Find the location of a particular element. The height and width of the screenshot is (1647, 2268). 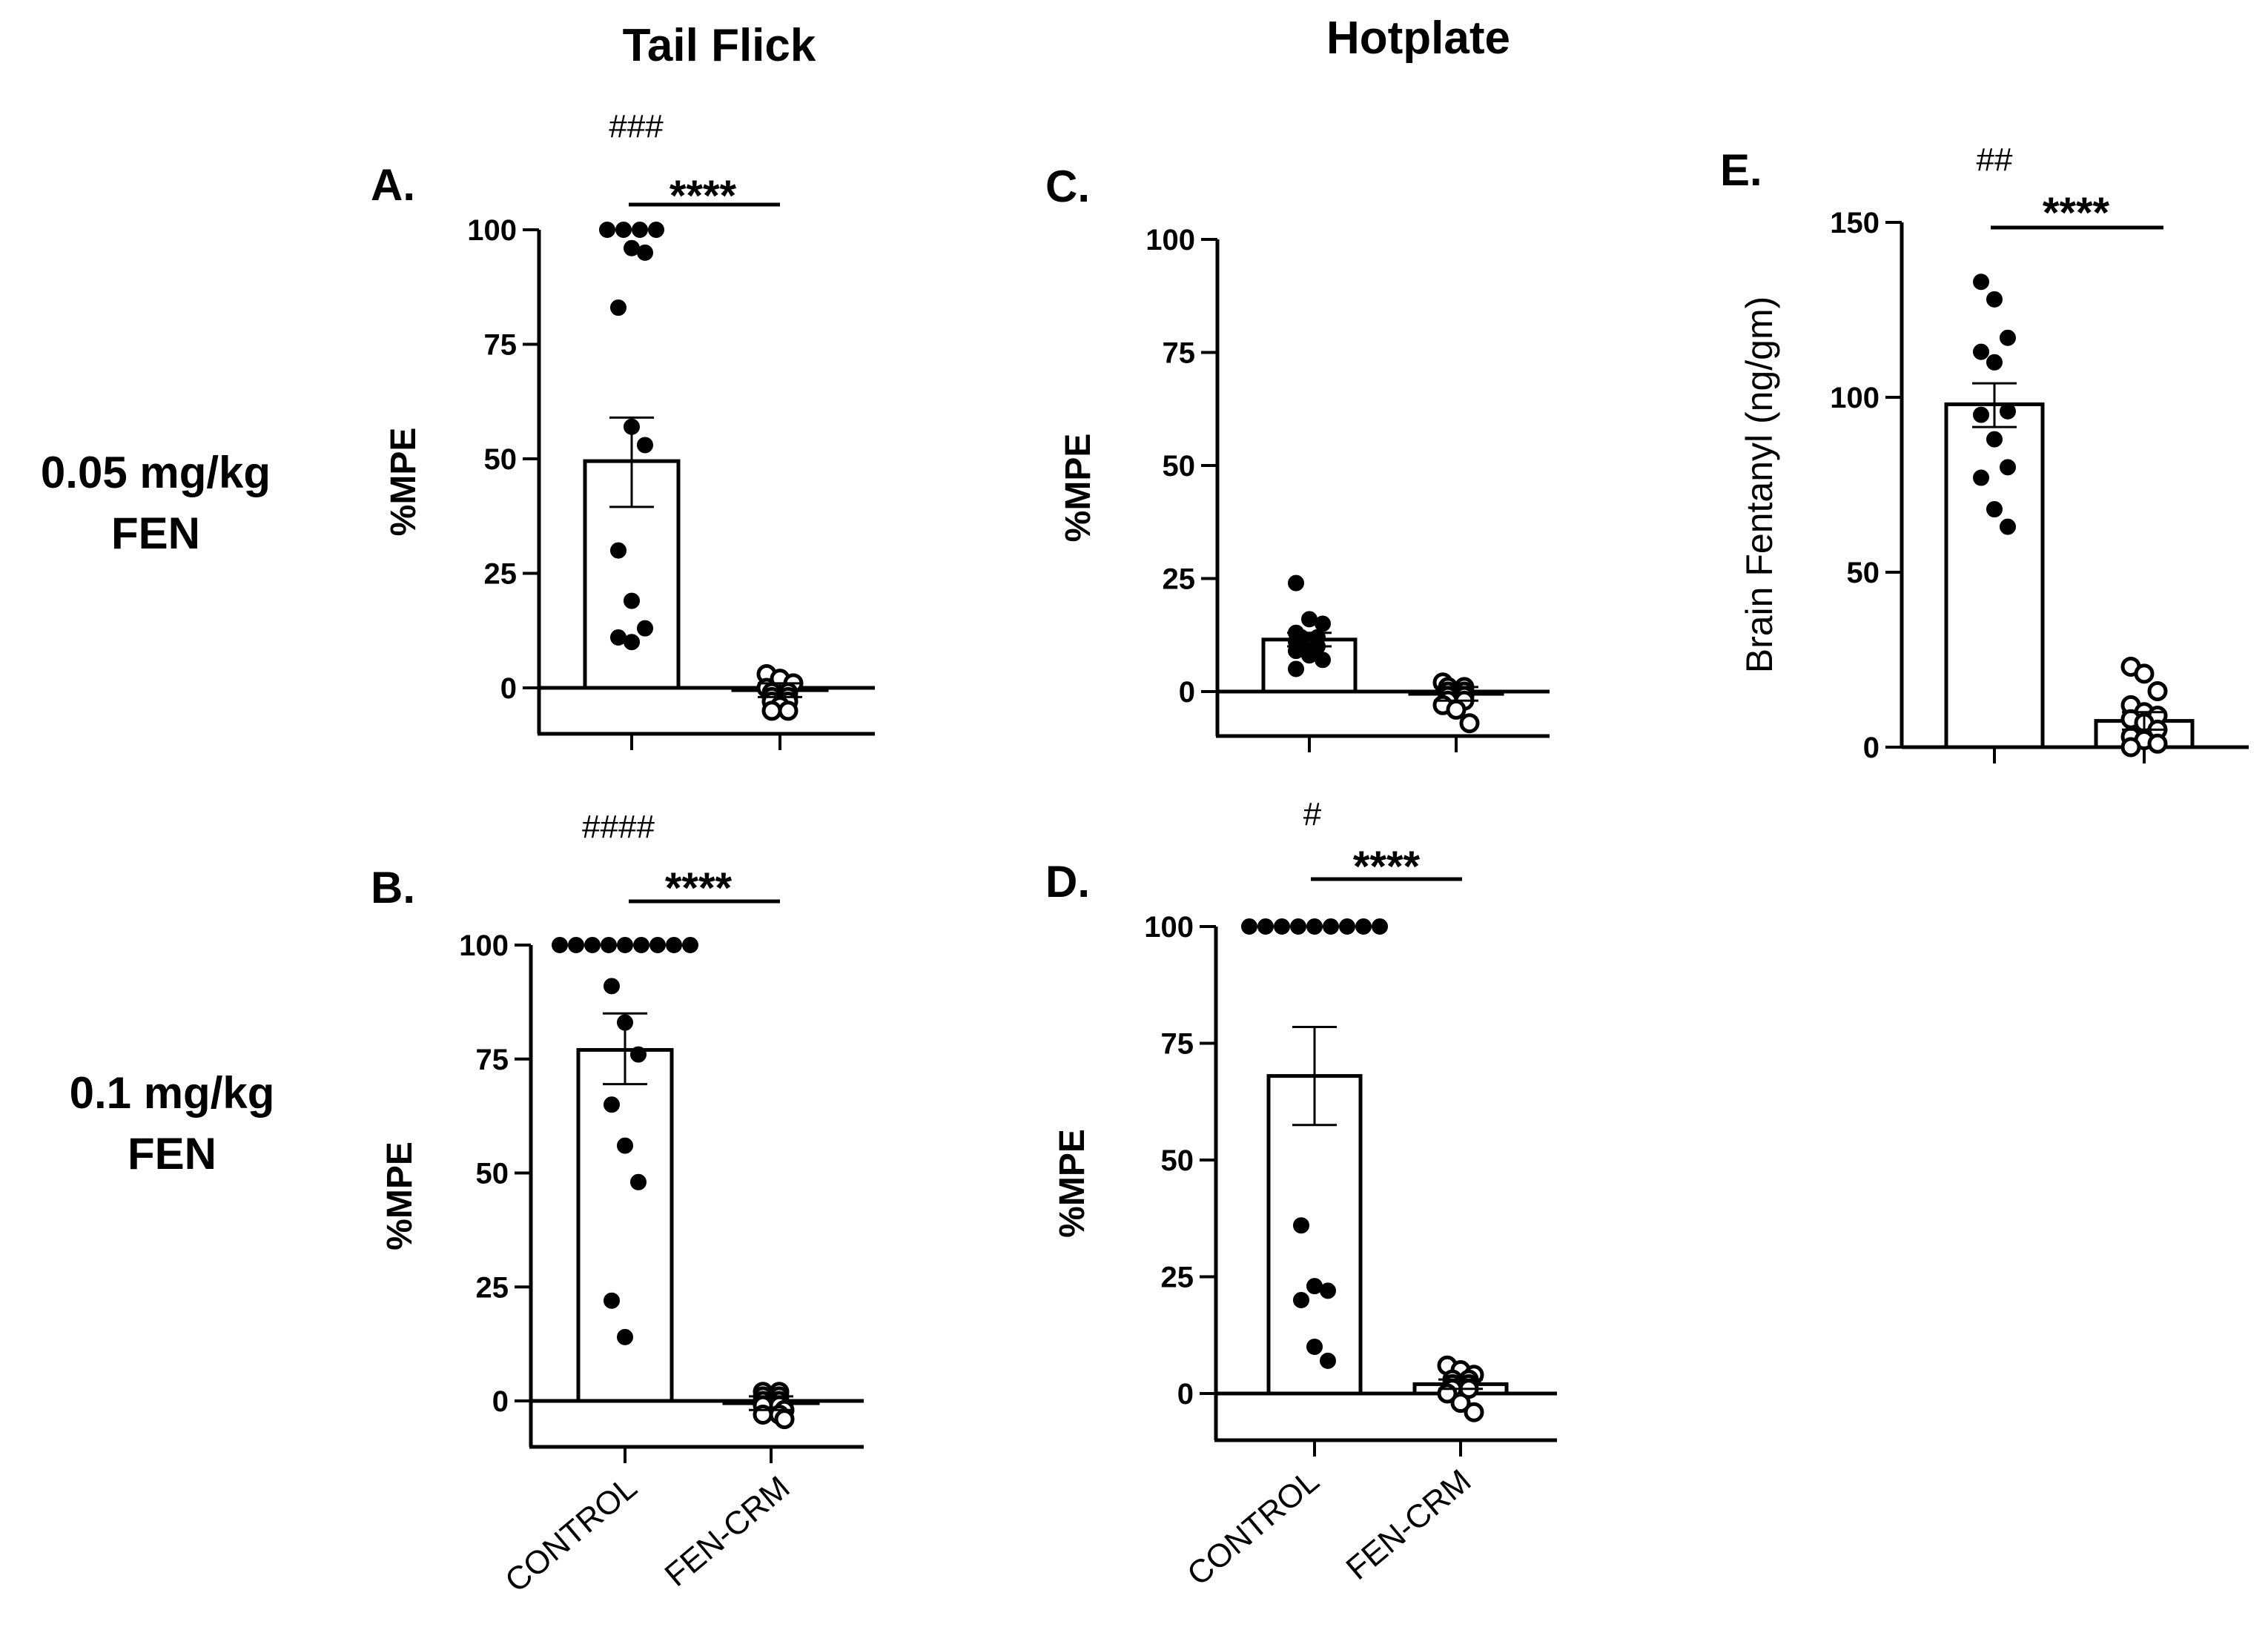

data-point-c-fen-crm is located at coordinates (1456, 709).